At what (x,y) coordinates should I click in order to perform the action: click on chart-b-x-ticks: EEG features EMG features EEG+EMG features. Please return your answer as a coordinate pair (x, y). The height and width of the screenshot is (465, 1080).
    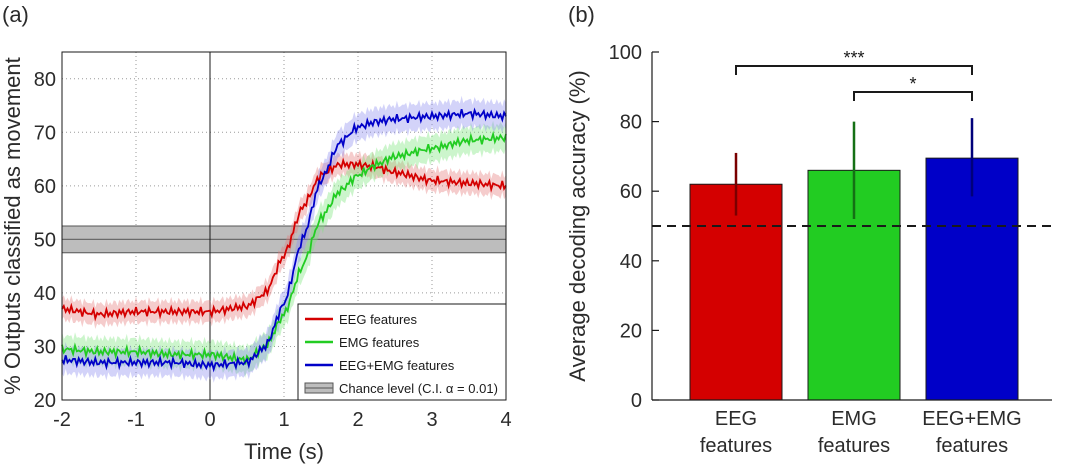
    Looking at the image, I should click on (861, 432).